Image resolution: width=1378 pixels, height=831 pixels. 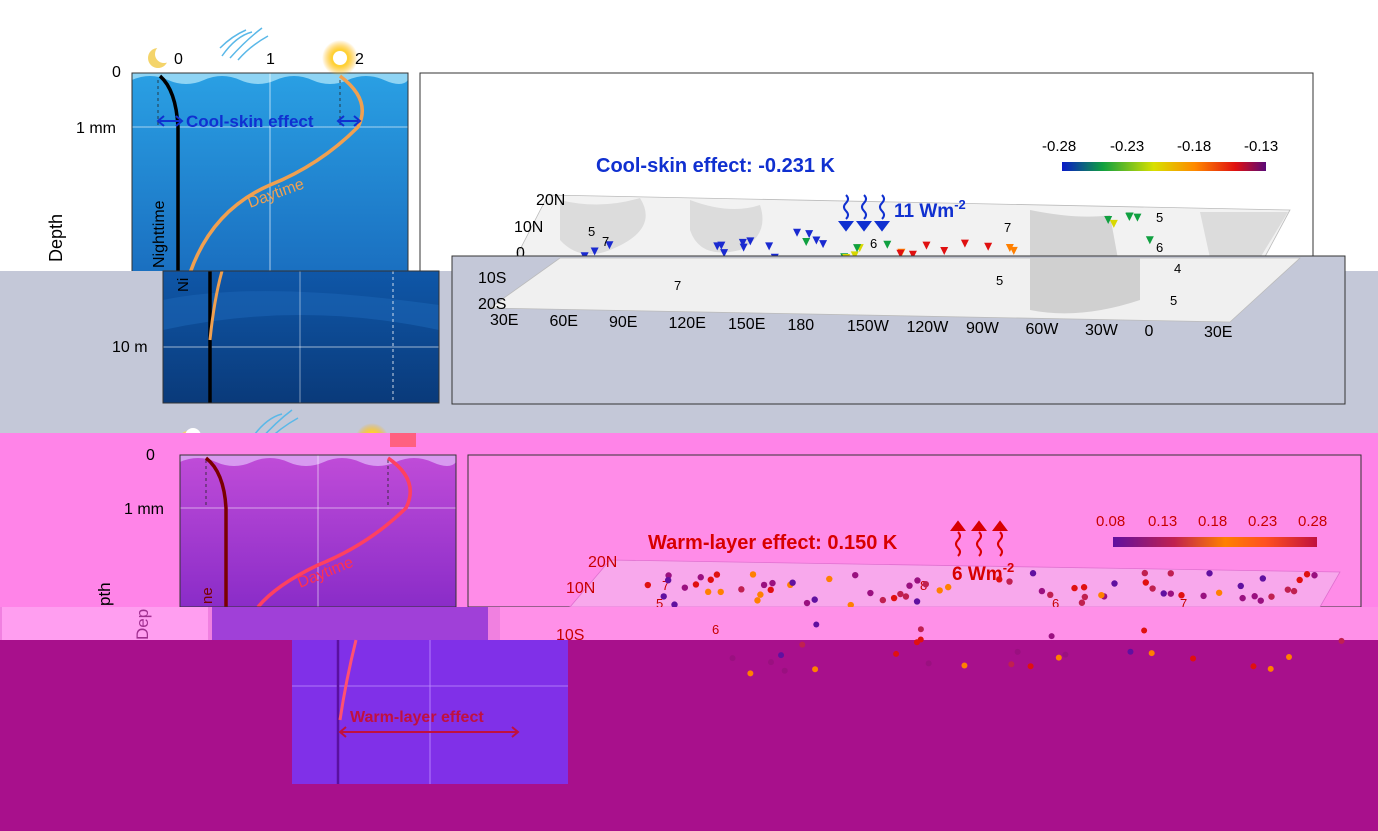 What do you see at coordinates (1194, 146) in the screenshot?
I see `colorbar-tick-2: -0.18` at bounding box center [1194, 146].